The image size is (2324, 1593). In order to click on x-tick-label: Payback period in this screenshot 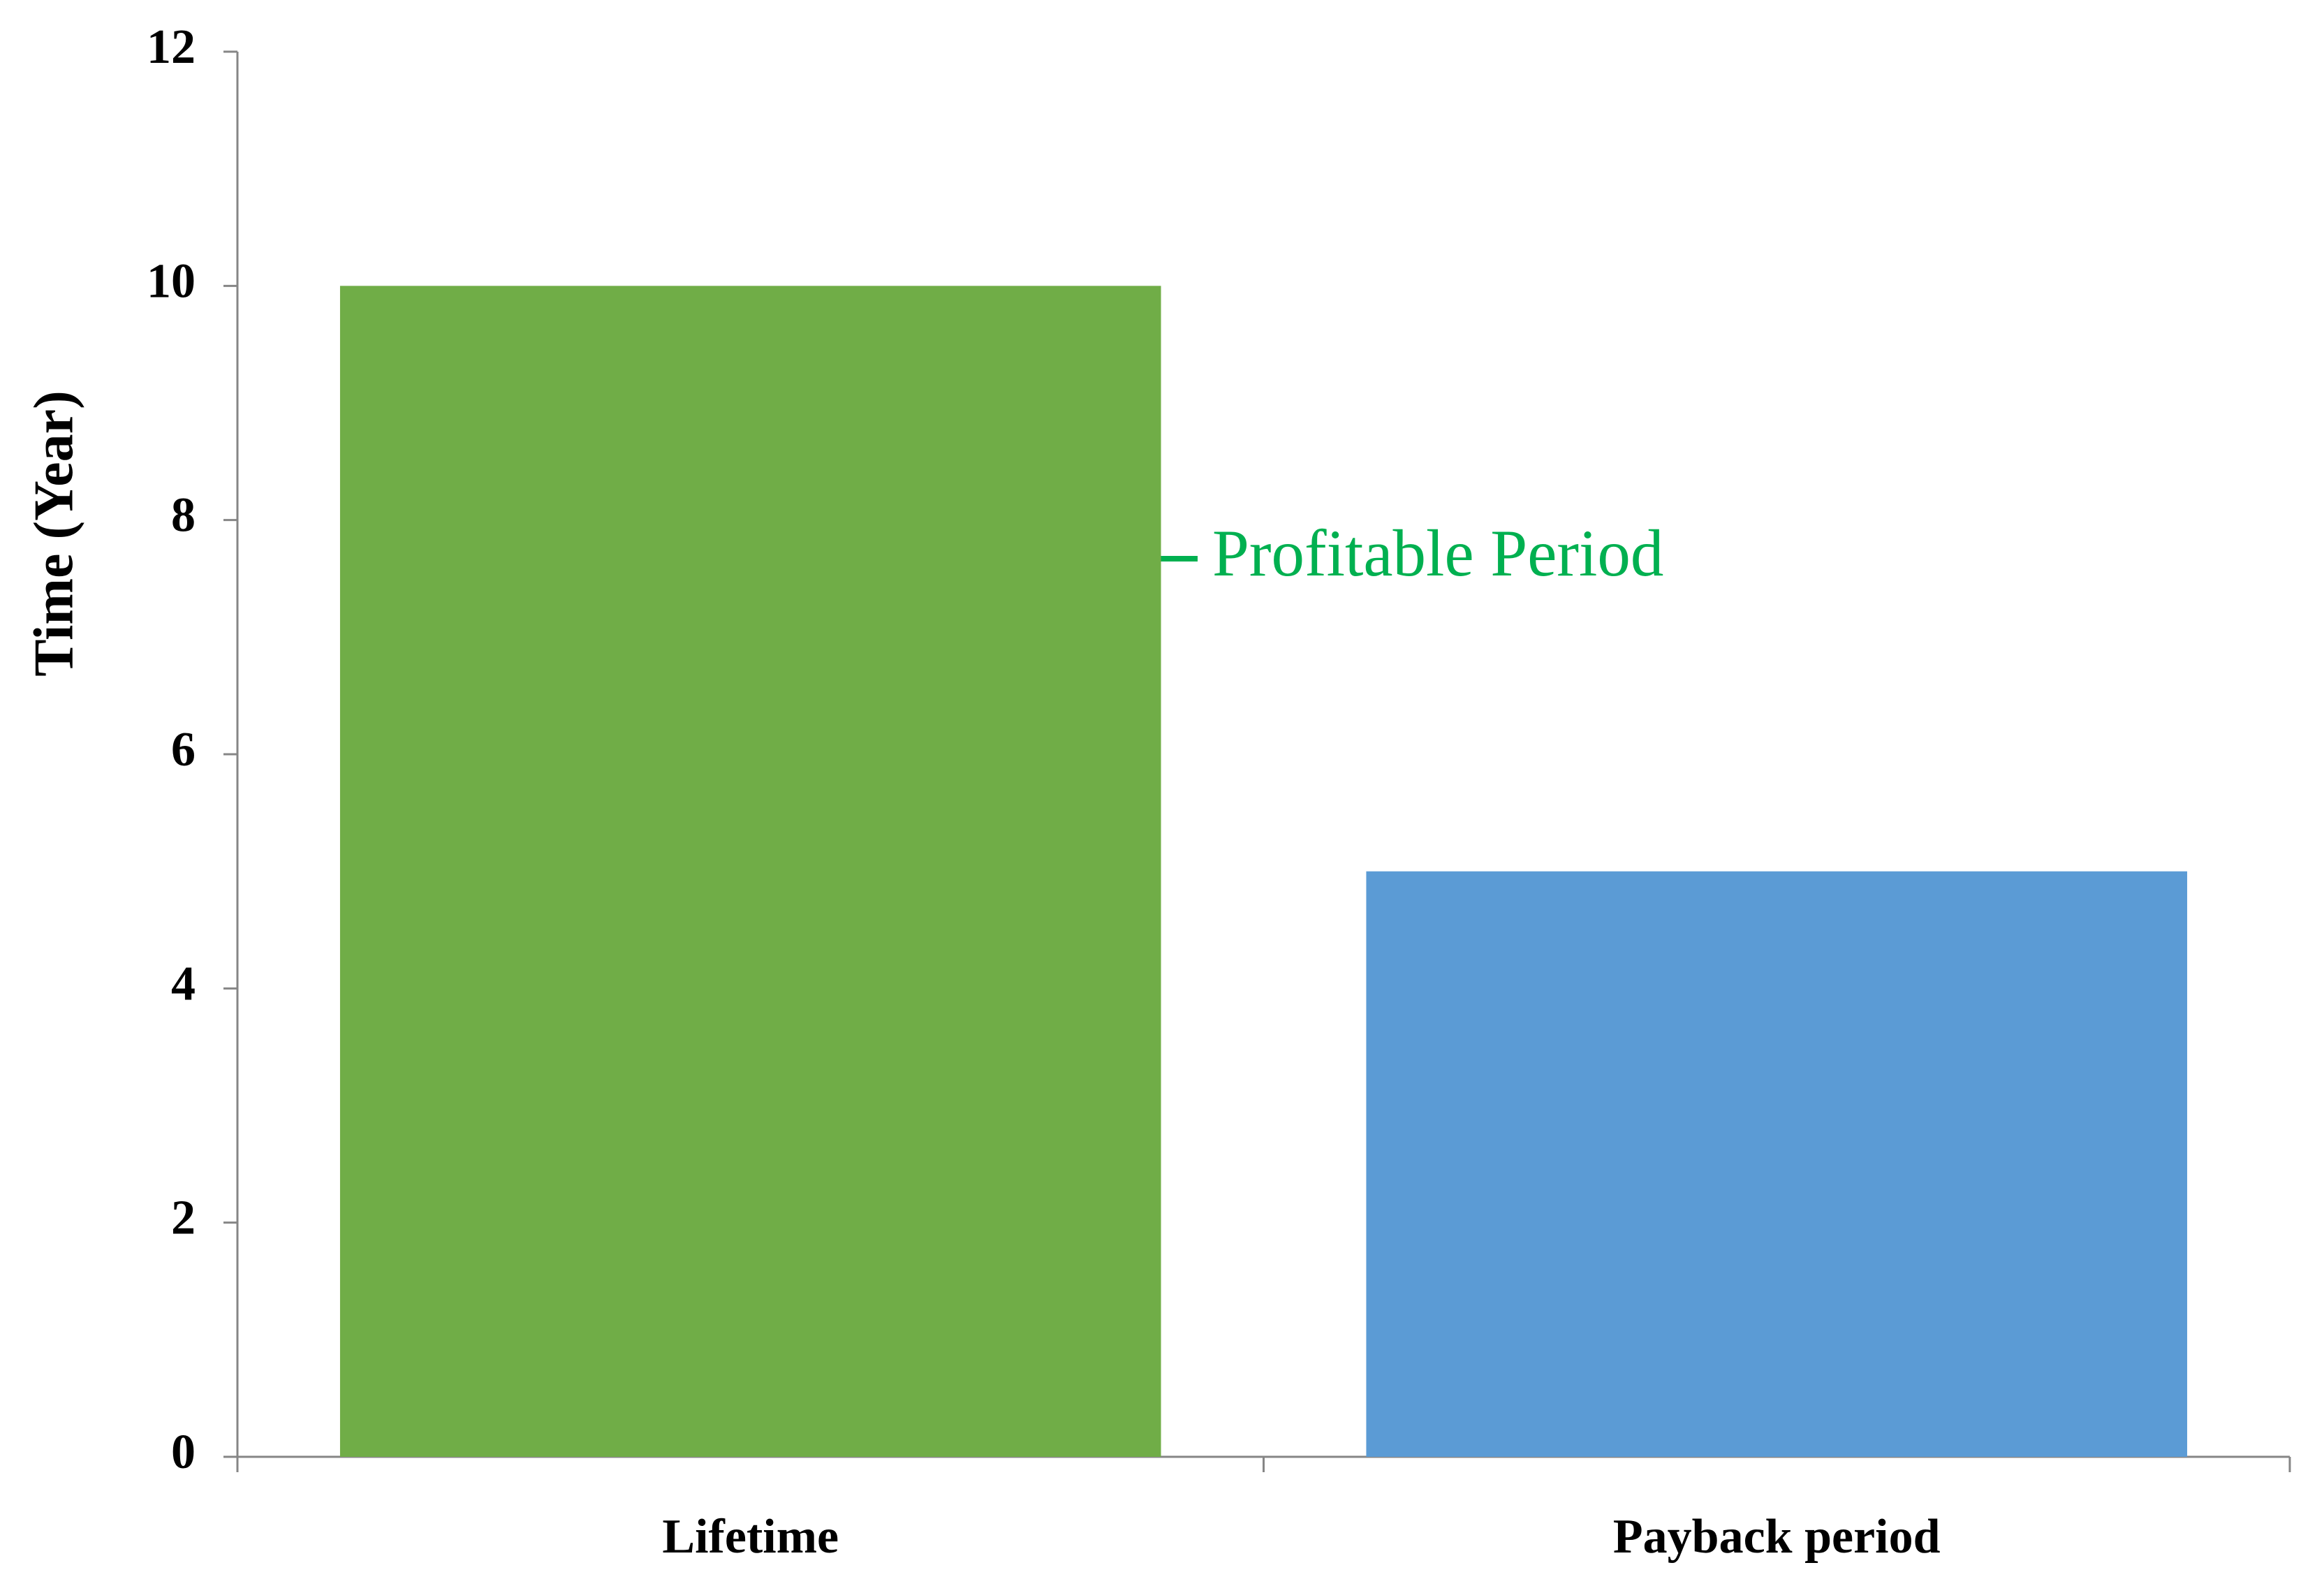, I will do `click(1777, 1537)`.